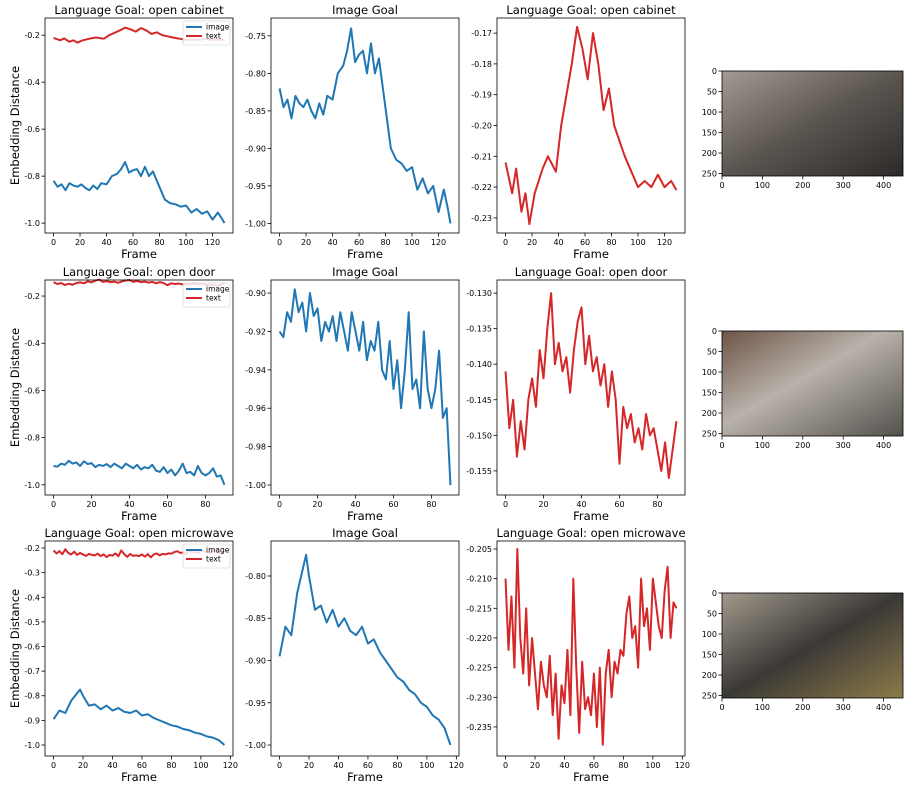 Image resolution: width=906 pixels, height=786 pixels. What do you see at coordinates (255, 370) in the screenshot?
I see `y-tick-label: -0.94` at bounding box center [255, 370].